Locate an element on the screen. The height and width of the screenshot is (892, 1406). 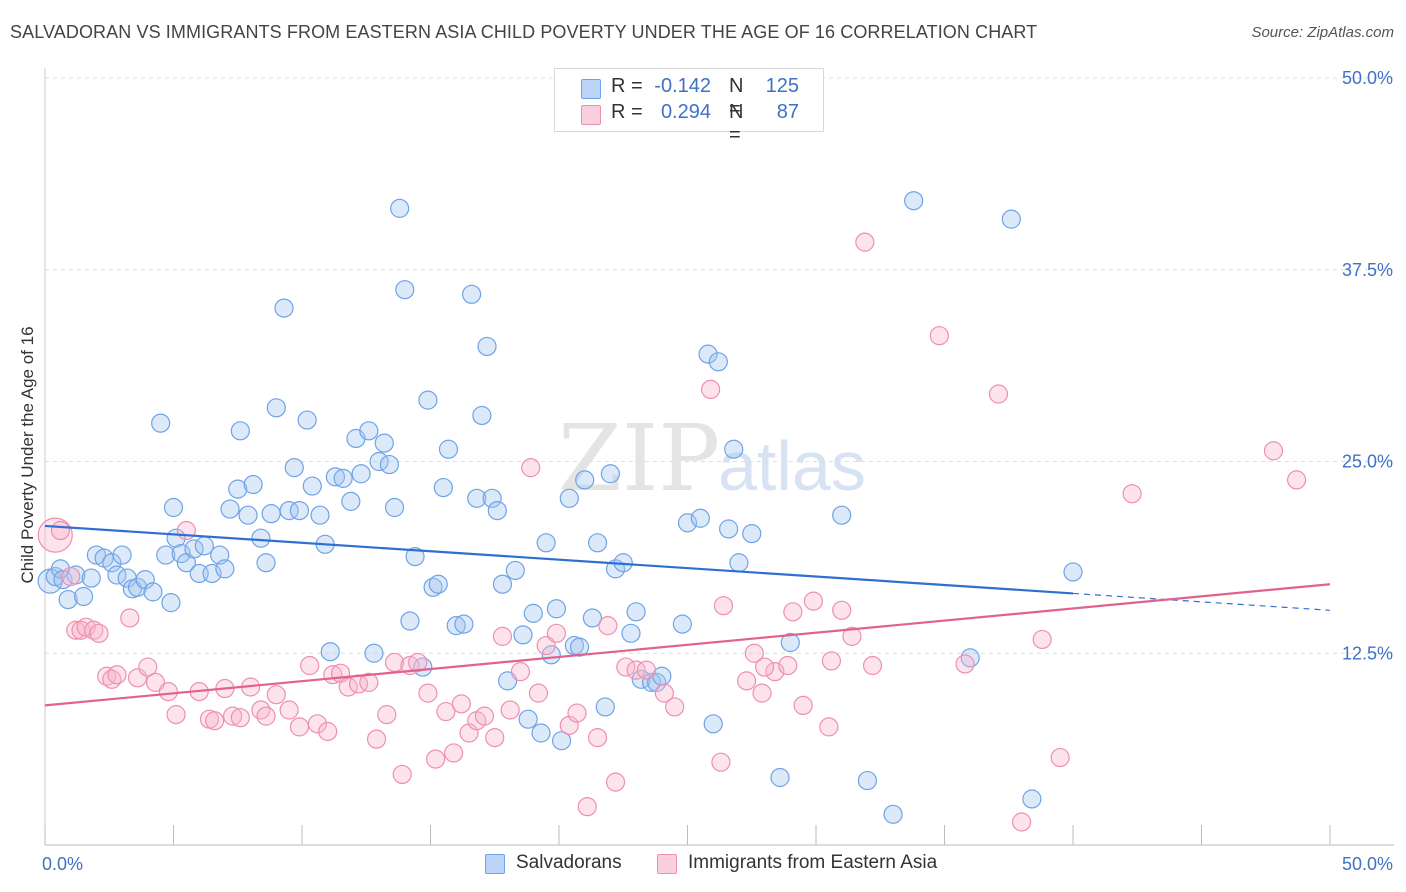
x-tick-label: 0.0% is located at coordinates (62, 864).